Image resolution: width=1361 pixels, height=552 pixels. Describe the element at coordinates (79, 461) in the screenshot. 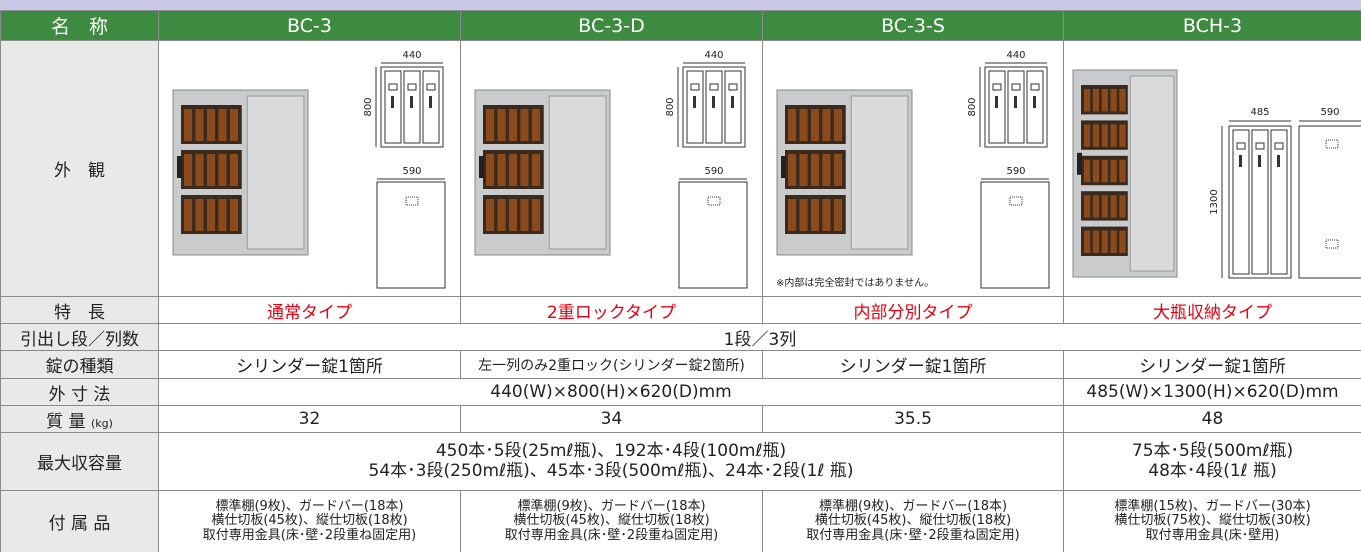

I see `row-label: 最大収容量` at that location.